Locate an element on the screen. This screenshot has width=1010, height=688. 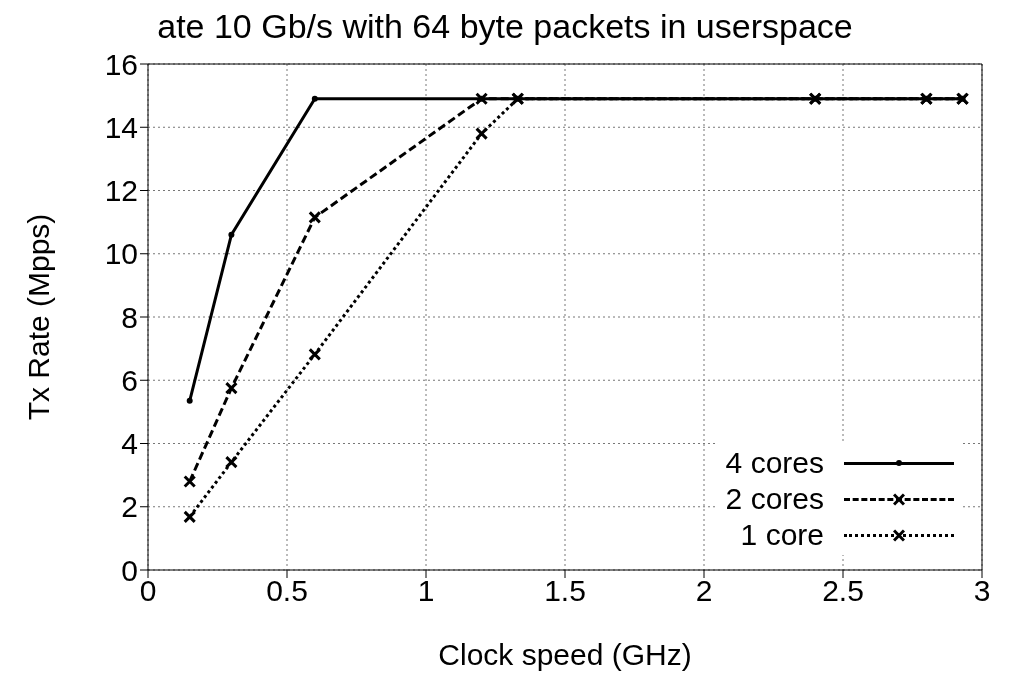
legend-label: 1 core is located at coordinates (782, 535).